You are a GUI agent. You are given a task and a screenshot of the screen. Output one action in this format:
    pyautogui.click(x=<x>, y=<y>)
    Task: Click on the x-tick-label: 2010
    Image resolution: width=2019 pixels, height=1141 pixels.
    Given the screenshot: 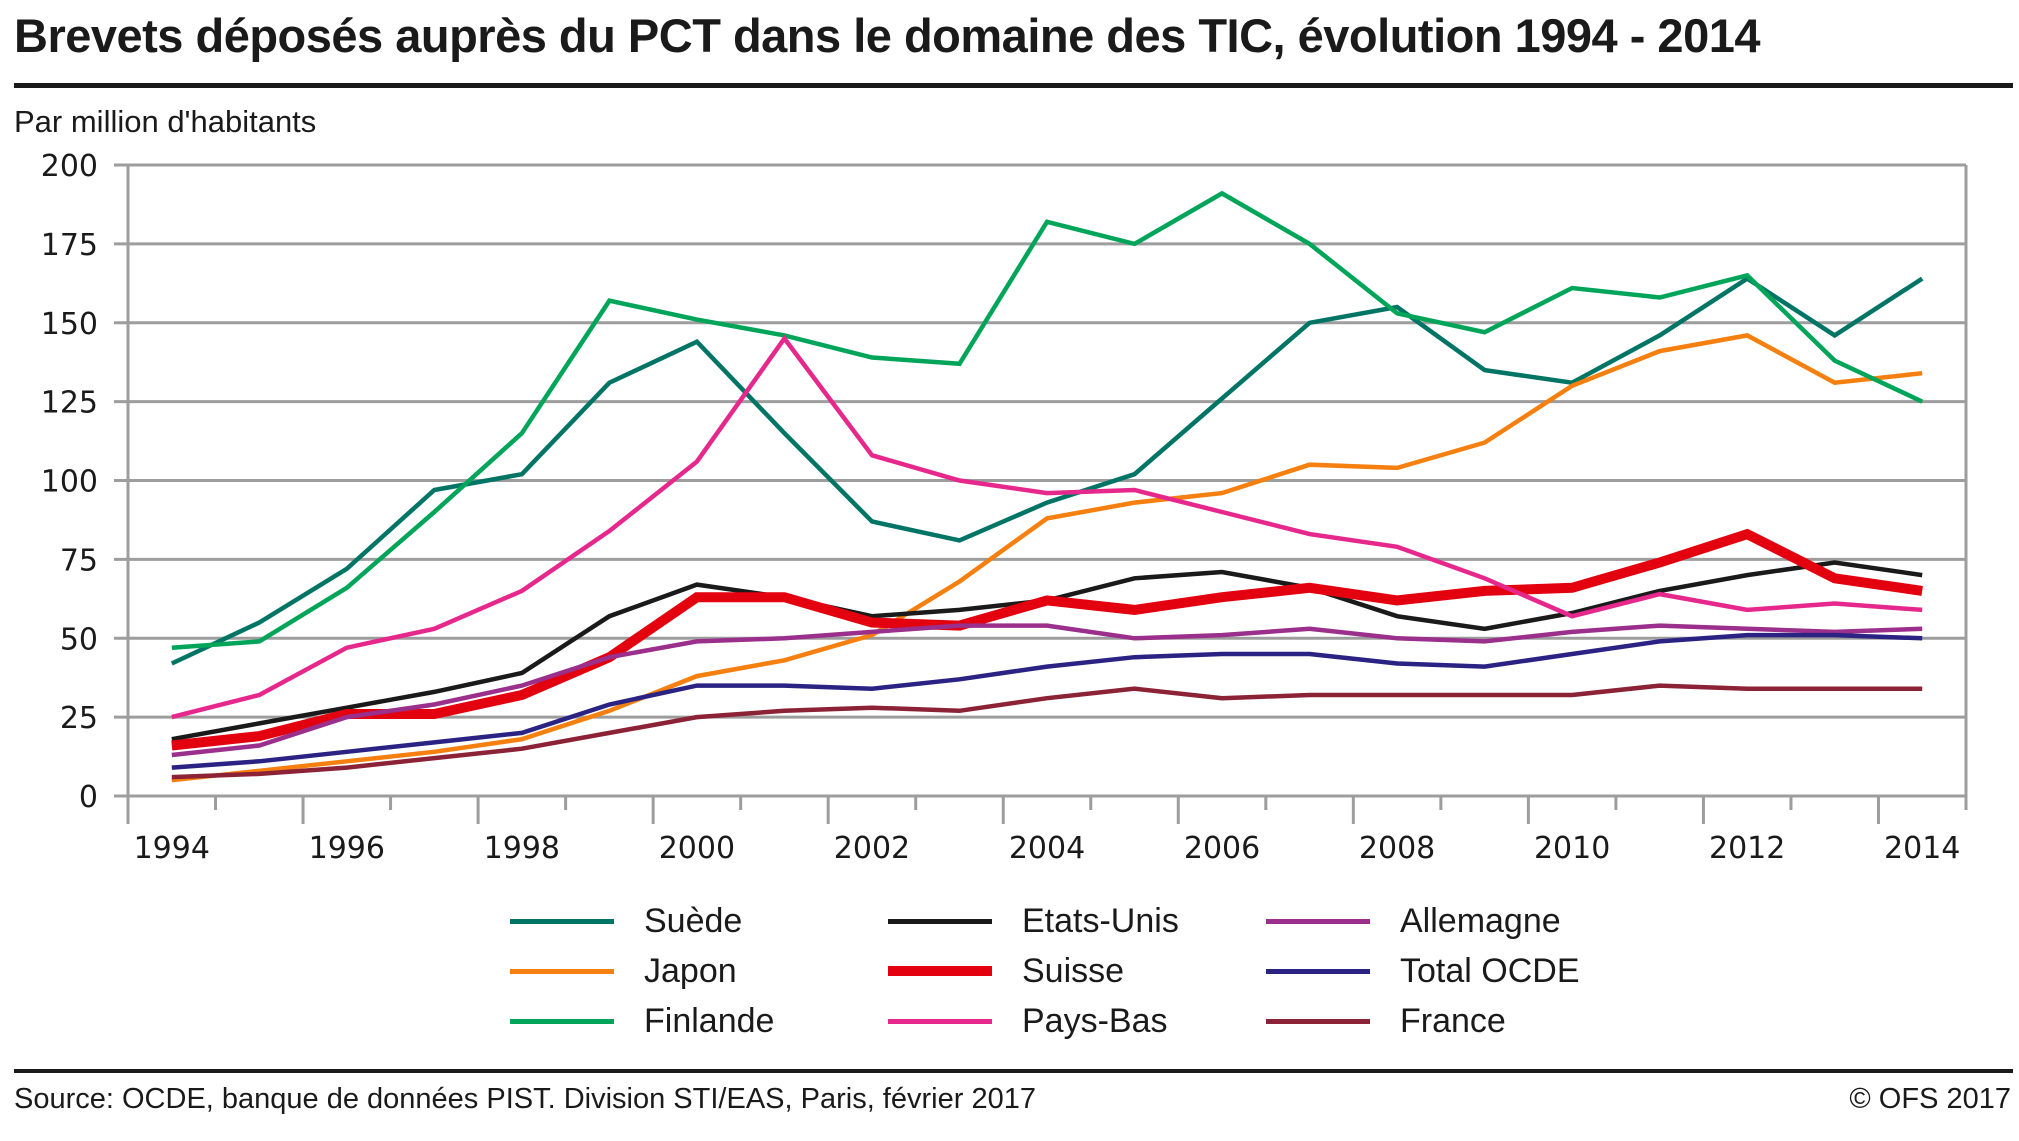 What is the action you would take?
    pyautogui.click(x=1572, y=848)
    